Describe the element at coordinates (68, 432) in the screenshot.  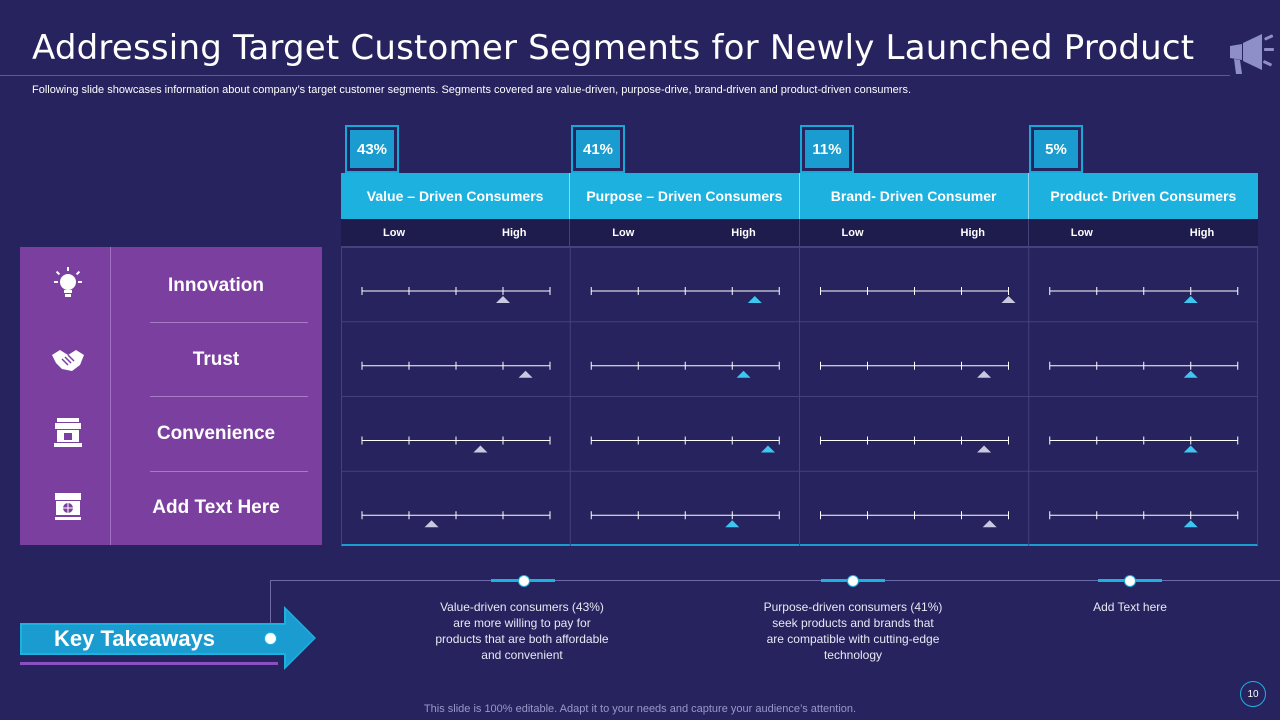
I see `storefront-icon` at that location.